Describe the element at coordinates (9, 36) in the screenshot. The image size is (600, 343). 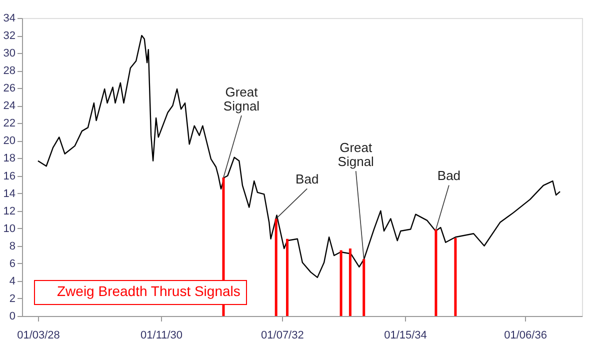
I see `y-tick-label: 32` at that location.